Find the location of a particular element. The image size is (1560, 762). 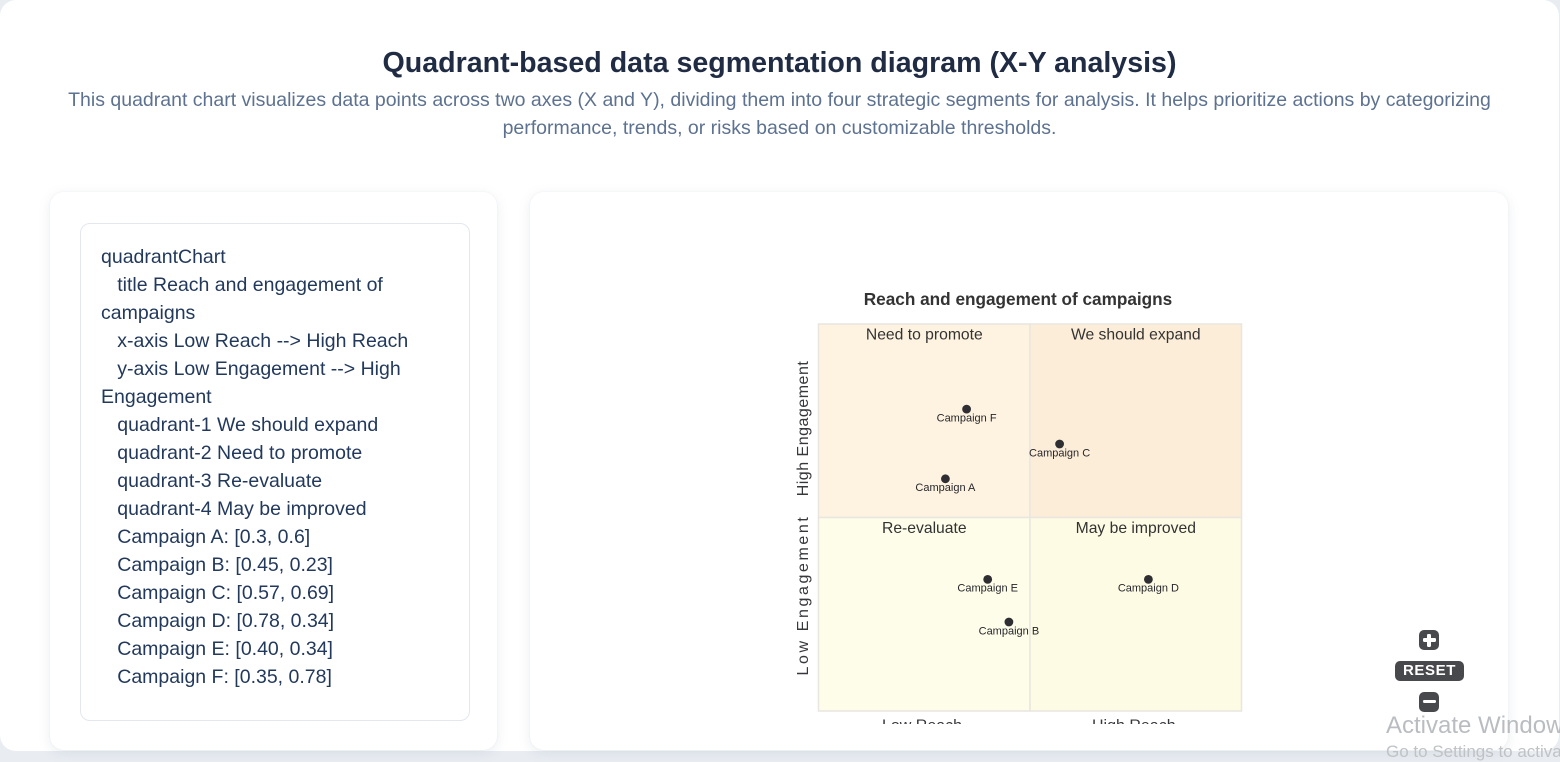

svg-text: Low Reach is located at coordinates (922, 721).